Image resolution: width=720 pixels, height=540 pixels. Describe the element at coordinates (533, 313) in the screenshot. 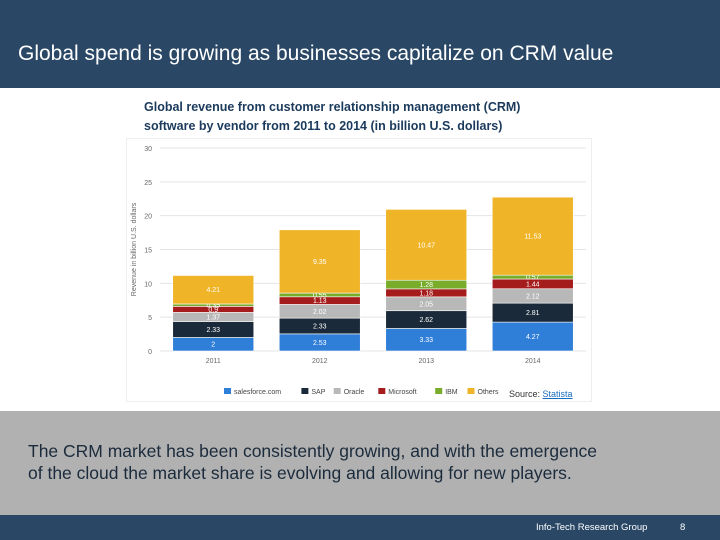

I see `data-label: 2.81` at that location.